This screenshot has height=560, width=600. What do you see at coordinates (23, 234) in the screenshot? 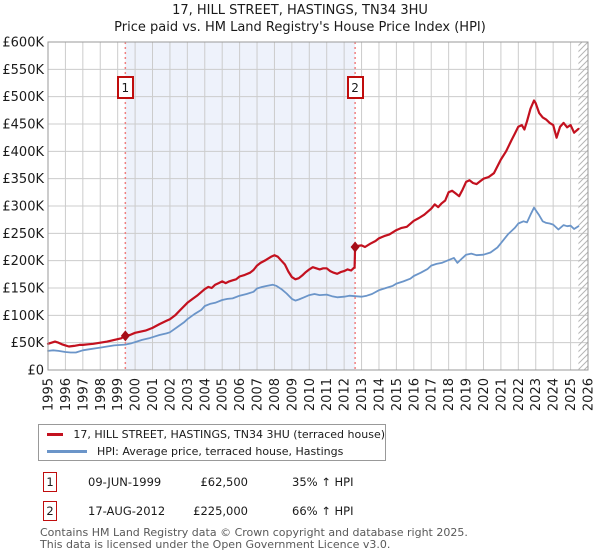
I see `svg-text: £250K` at bounding box center [23, 234].